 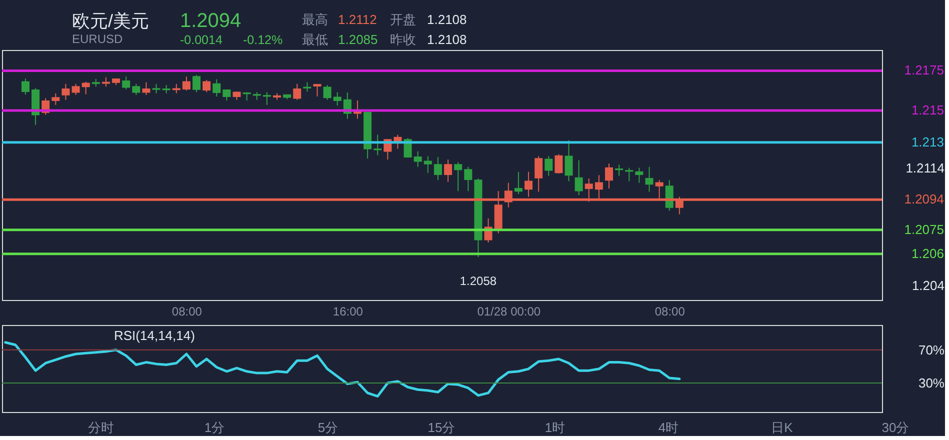 What do you see at coordinates (896, 427) in the screenshot?
I see `text: 30分` at bounding box center [896, 427].